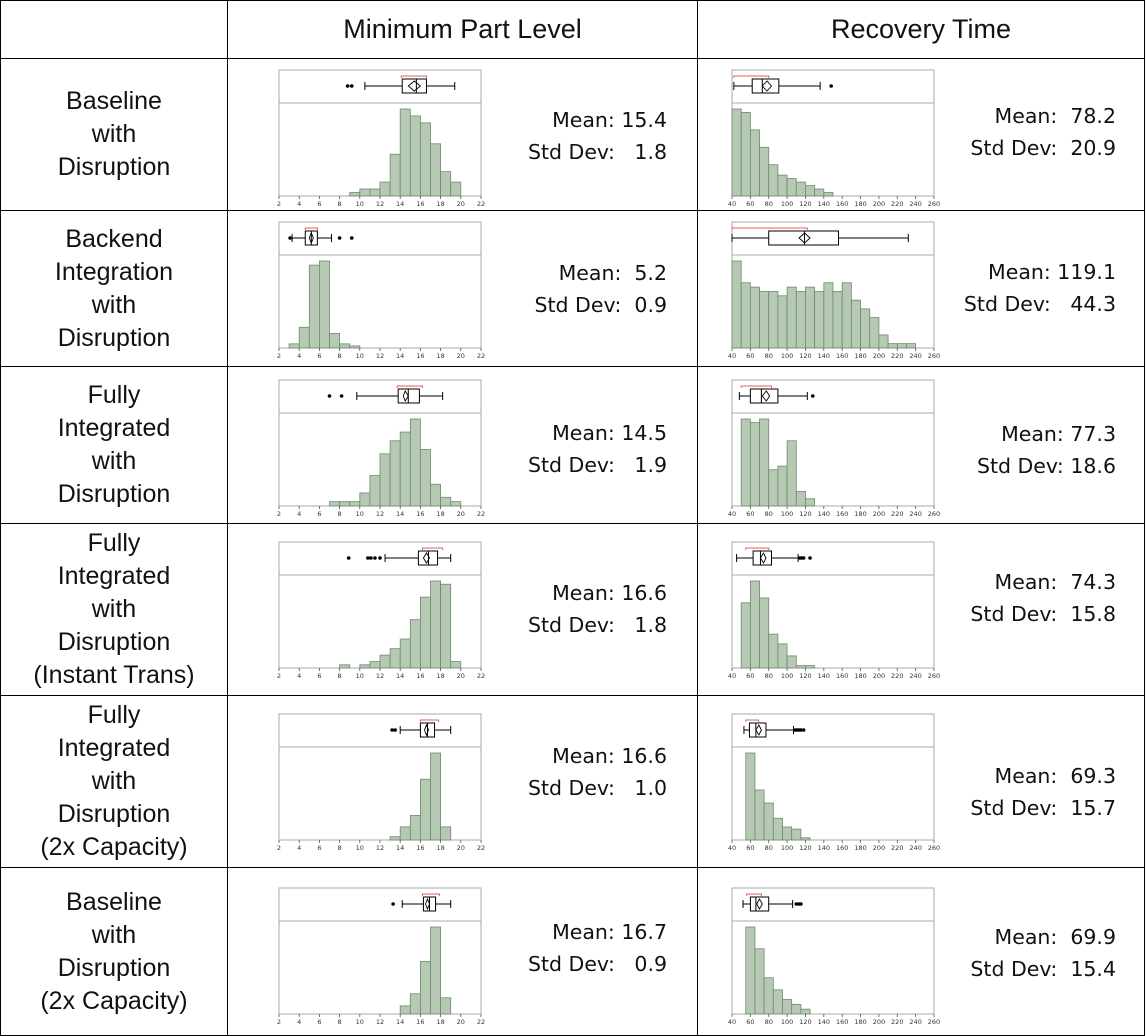 Image resolution: width=1145 pixels, height=1036 pixels. What do you see at coordinates (732, 204) in the screenshot?
I see `axis-tick-label: 40` at bounding box center [732, 204].